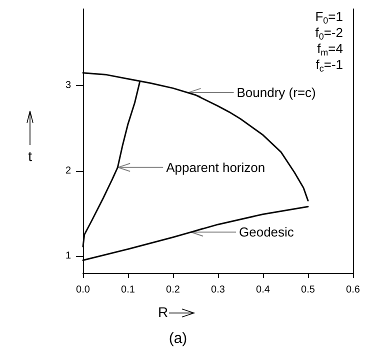 This screenshot has height=359, width=373. I want to click on x-axis-title: R, so click(163, 312).